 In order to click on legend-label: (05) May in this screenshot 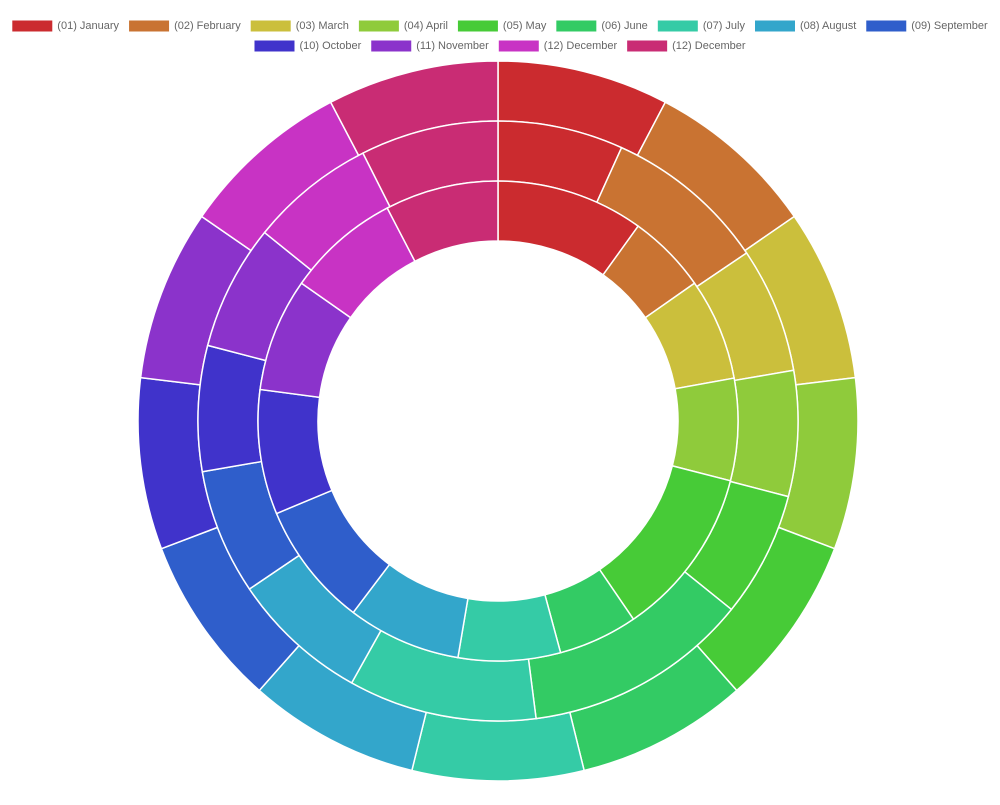, I will do `click(525, 26)`.